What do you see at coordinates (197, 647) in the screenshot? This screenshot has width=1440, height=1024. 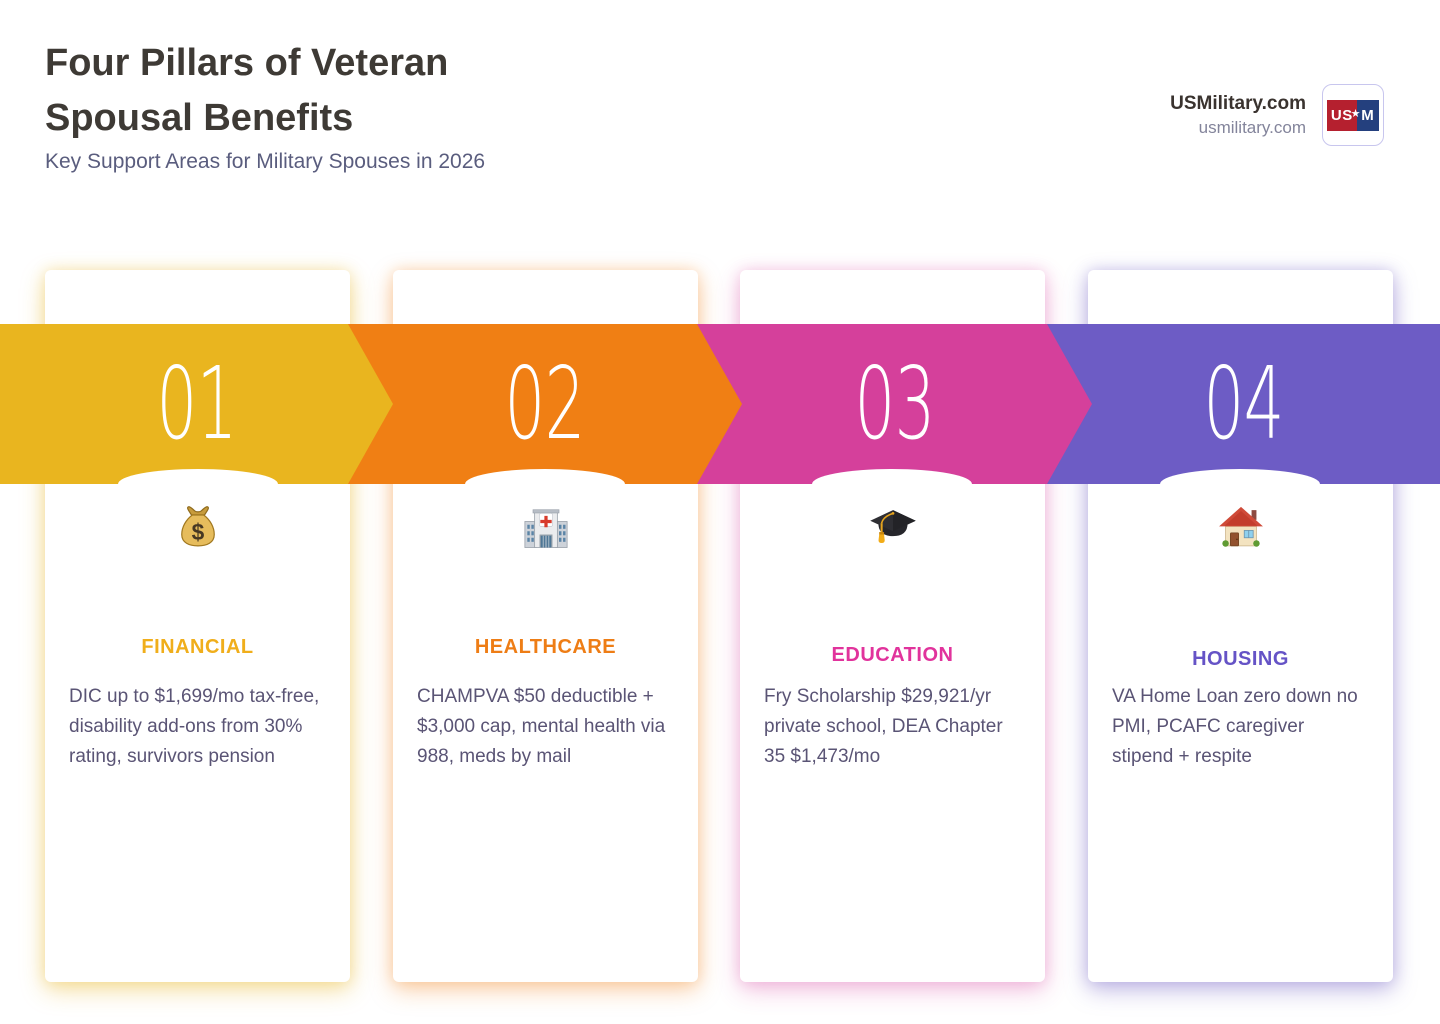 I see `pillar-title-financial: FINANCIAL` at bounding box center [197, 647].